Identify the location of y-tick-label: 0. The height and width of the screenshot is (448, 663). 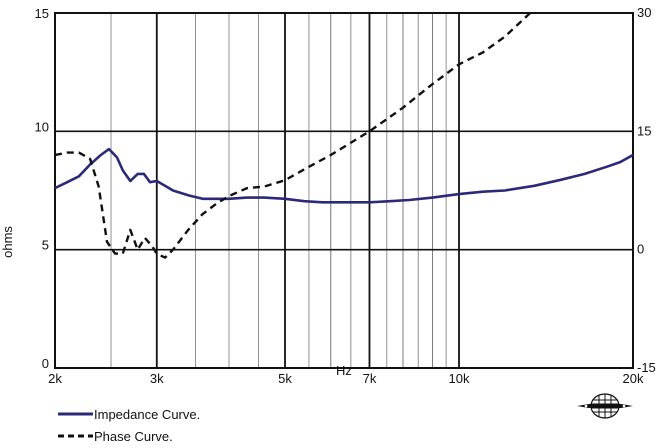
(45, 363).